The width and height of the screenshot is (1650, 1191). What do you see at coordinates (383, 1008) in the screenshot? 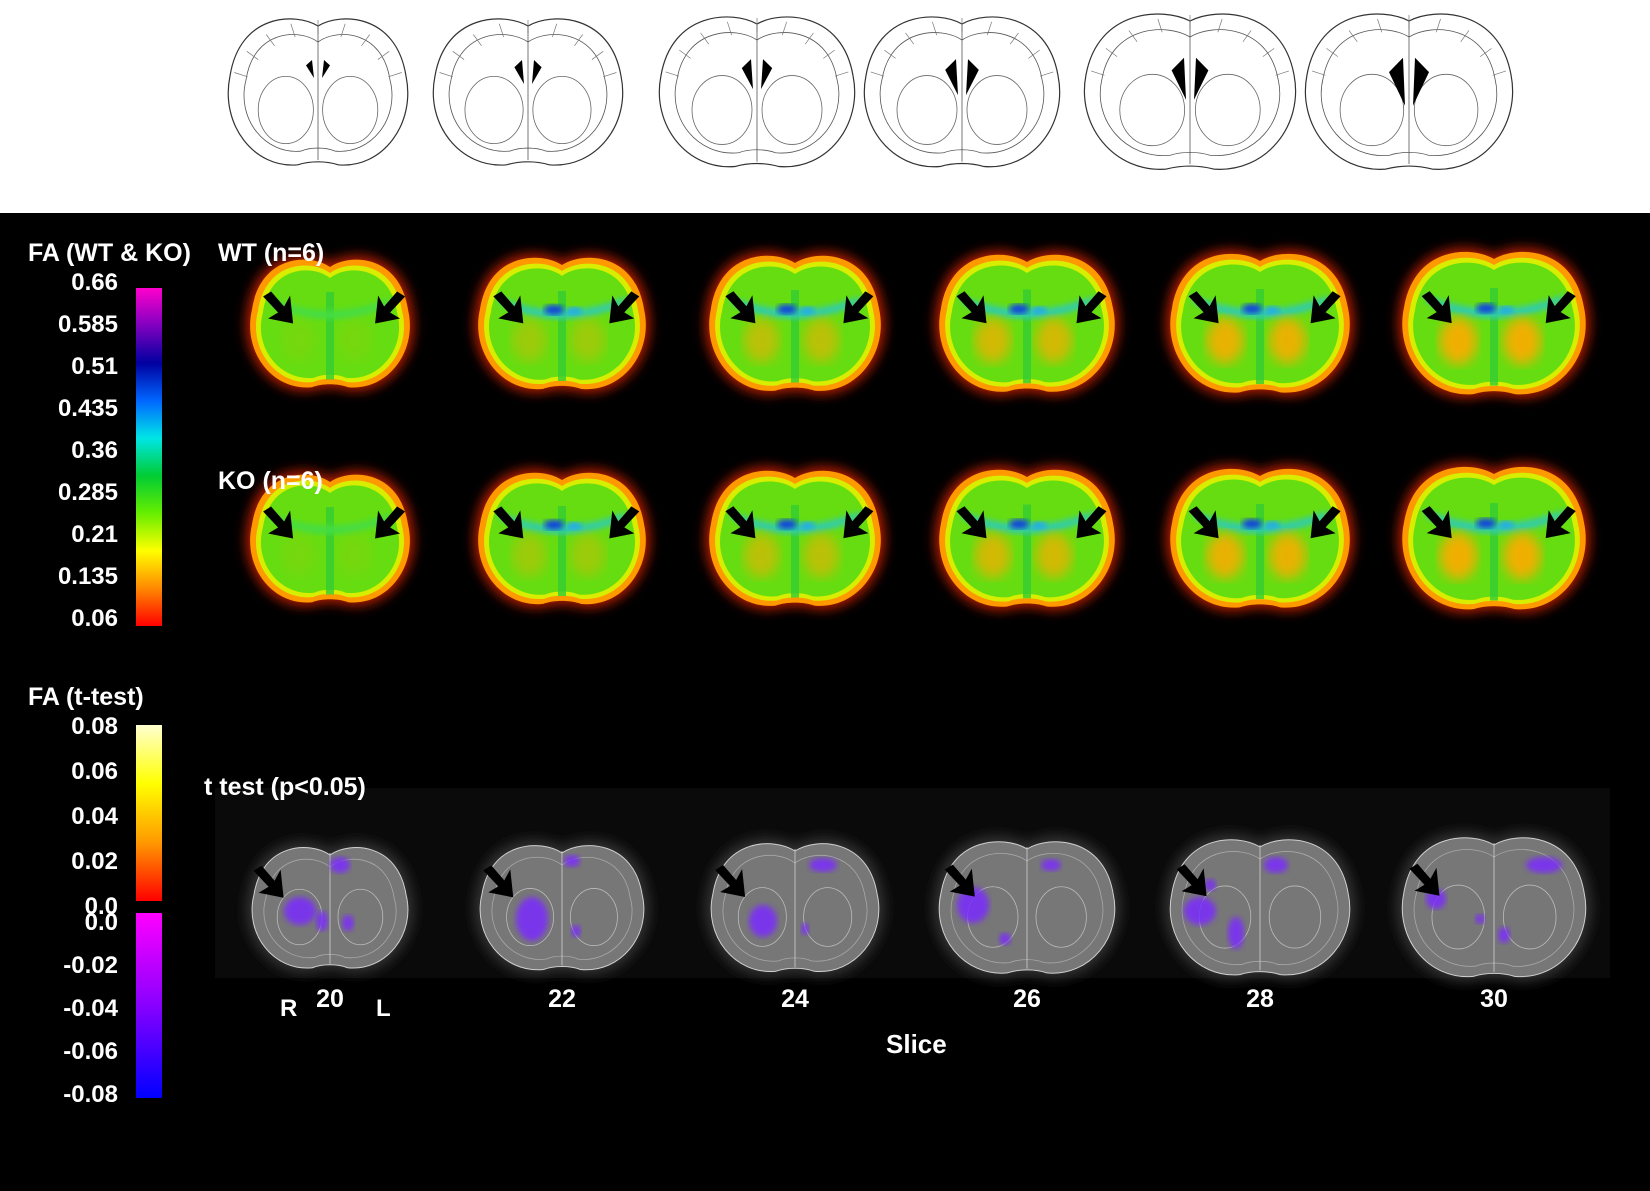
I see `orientation-left-label: L` at bounding box center [383, 1008].